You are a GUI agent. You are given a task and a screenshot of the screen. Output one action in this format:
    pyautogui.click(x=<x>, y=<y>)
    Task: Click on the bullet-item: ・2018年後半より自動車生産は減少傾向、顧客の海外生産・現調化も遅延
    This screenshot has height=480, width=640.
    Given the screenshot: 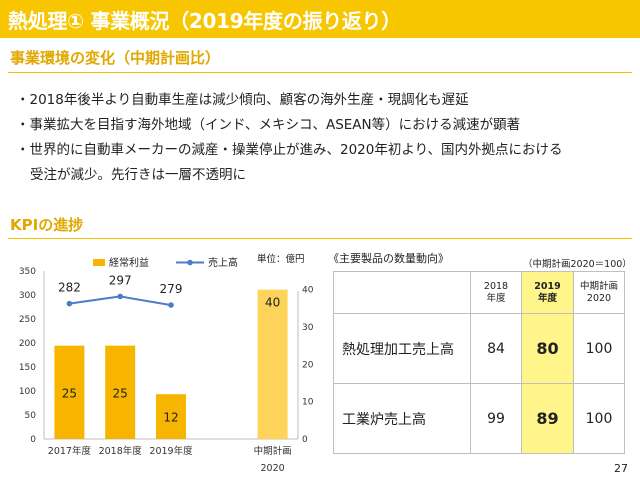 What is the action you would take?
    pyautogui.click(x=242, y=100)
    